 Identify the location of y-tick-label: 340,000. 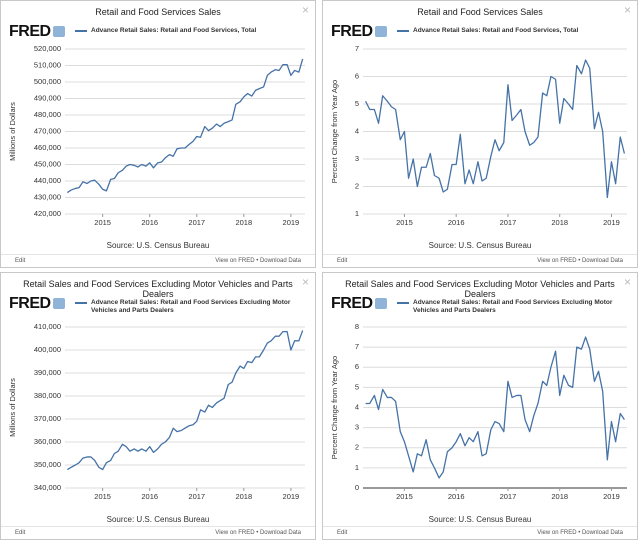
(47, 487).